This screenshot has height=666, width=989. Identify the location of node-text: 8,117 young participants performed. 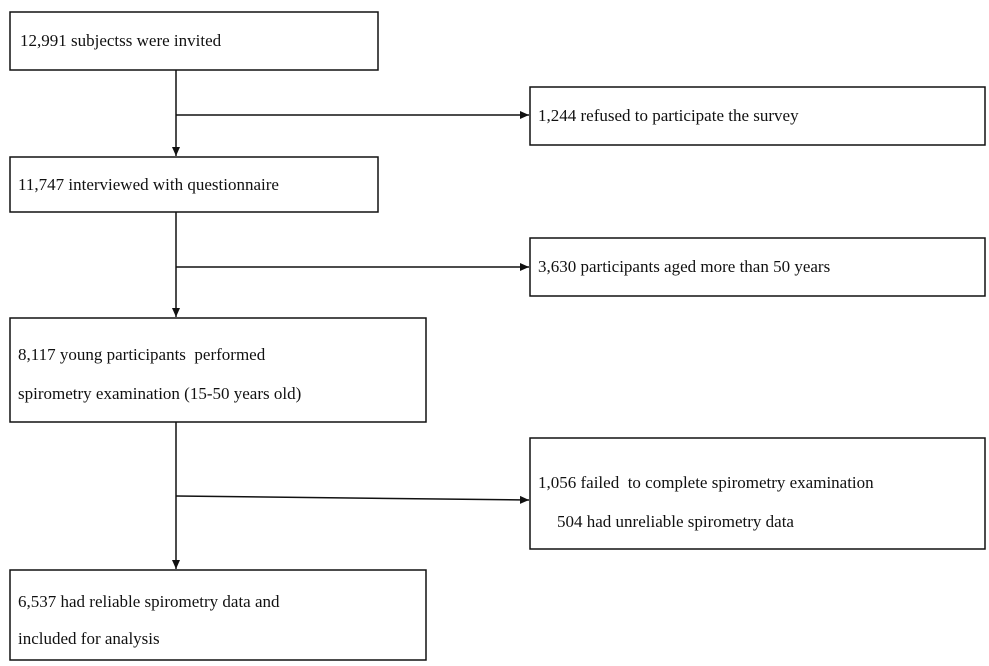
(142, 354).